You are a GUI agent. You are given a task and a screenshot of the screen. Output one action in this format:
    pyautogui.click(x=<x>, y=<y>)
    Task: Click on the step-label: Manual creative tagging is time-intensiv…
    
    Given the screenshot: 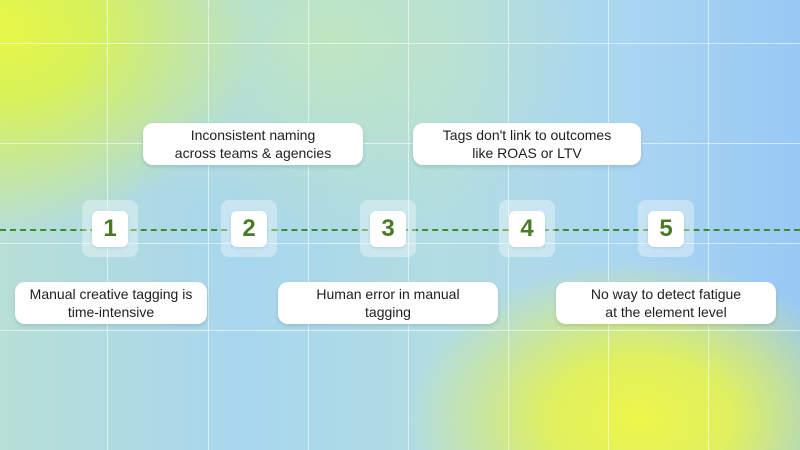 What is the action you would take?
    pyautogui.click(x=111, y=303)
    